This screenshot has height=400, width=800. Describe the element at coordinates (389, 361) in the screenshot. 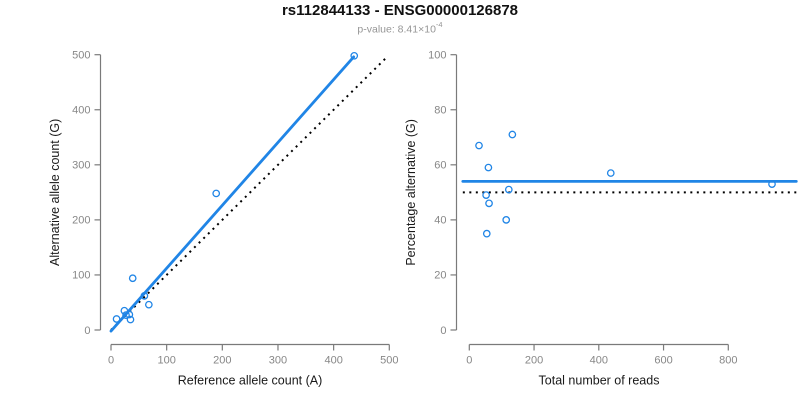

I see `x-tick-label: 500` at that location.